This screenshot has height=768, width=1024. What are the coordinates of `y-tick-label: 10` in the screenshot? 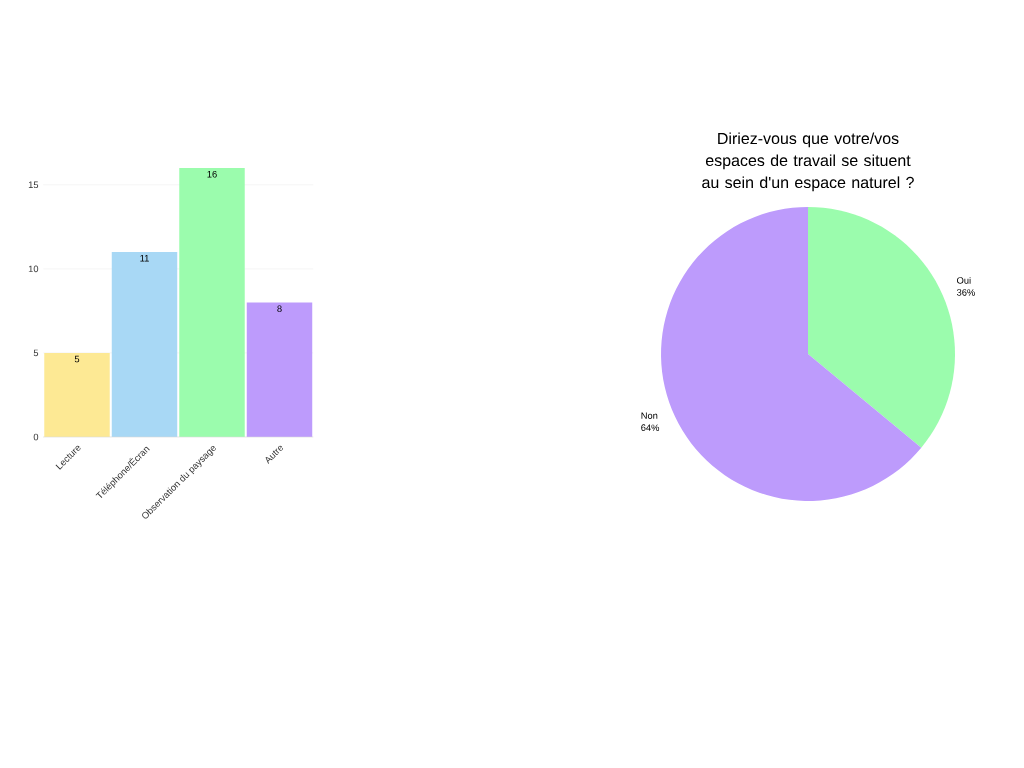 It's located at (33, 269).